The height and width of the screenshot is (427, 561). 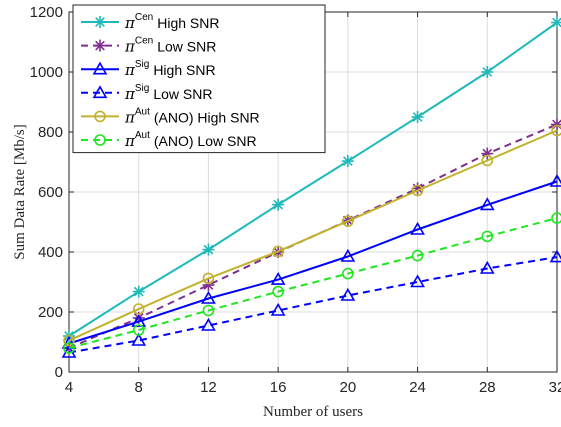 I want to click on legend-entry-6: πAut (ANO) Low SNR, so click(x=169, y=140).